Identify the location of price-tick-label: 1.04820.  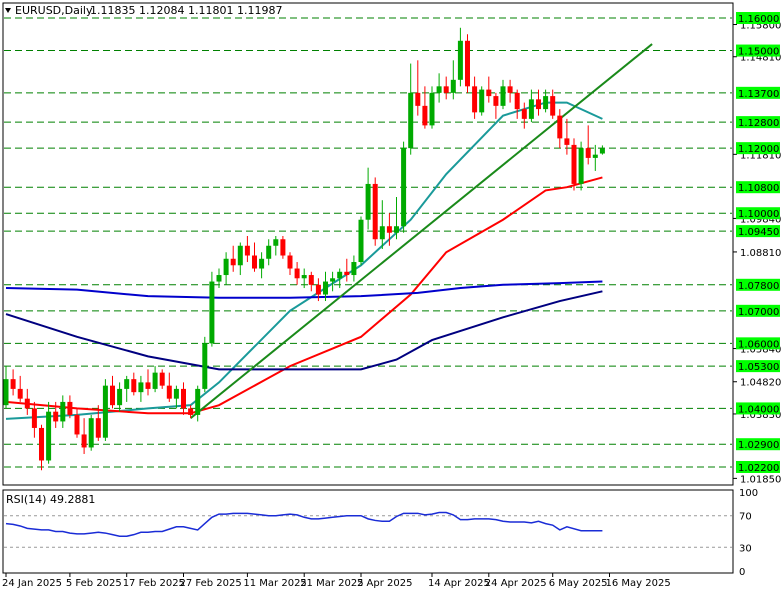
(760, 383).